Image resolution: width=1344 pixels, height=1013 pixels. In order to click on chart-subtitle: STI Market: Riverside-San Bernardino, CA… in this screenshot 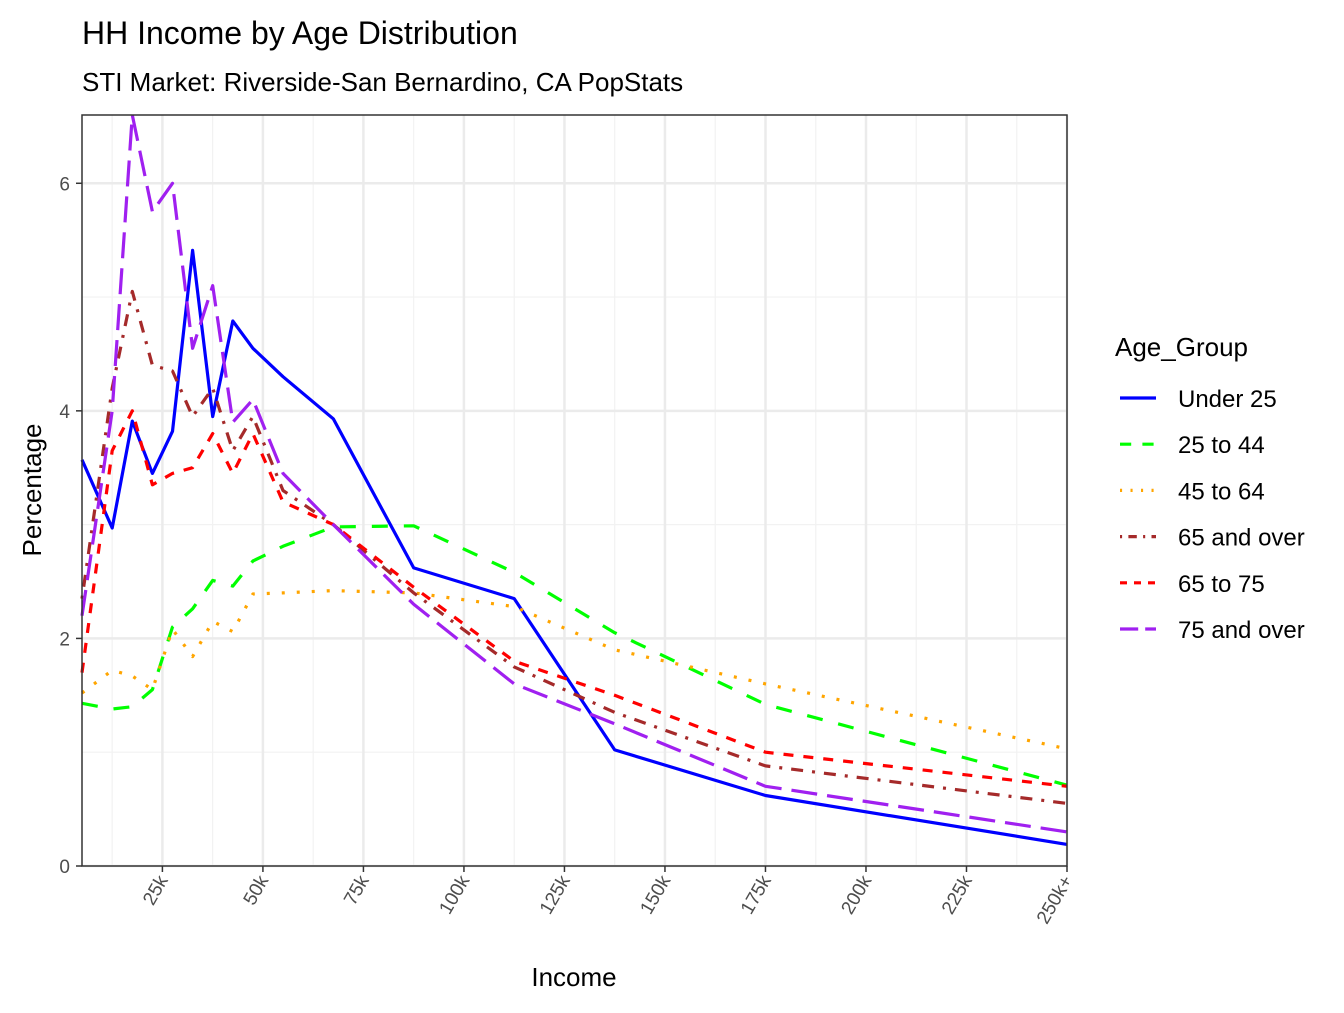, I will do `click(382, 82)`.